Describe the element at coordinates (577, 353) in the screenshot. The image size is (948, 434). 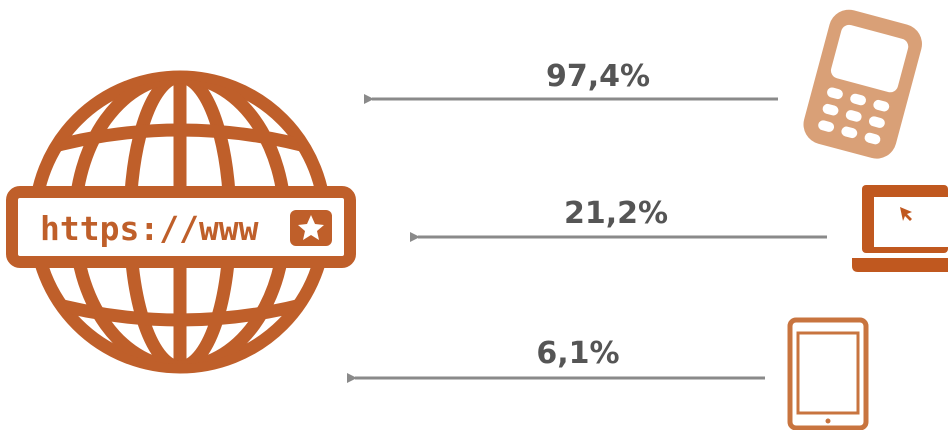
I see `percentage-label: 6,1%` at that location.